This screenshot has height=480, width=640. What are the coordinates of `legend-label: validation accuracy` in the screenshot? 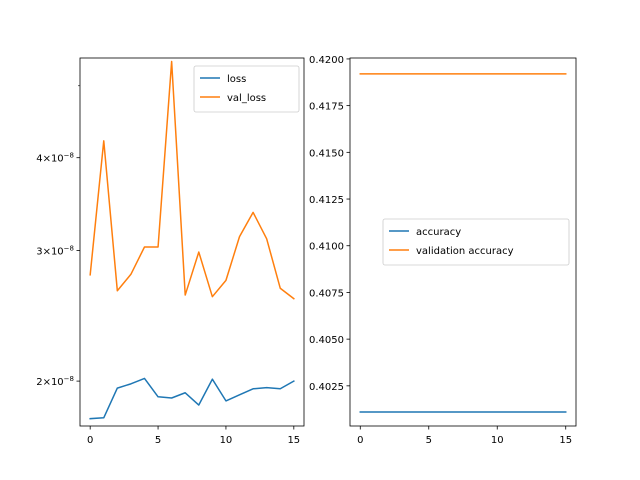 It's located at (465, 251).